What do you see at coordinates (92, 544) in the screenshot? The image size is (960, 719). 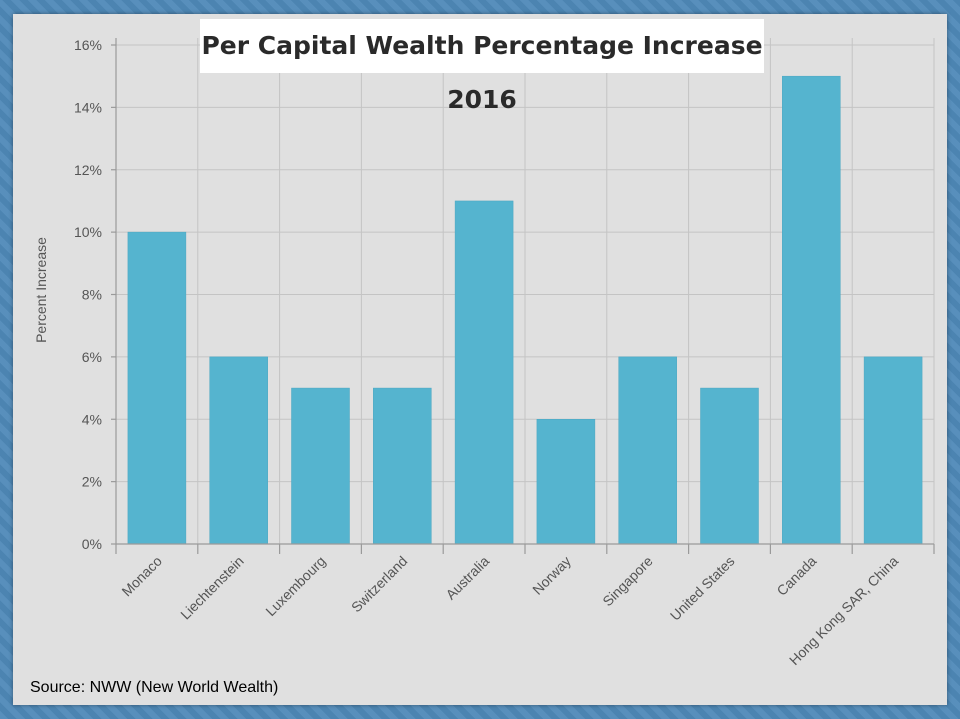 I see `y-tick-label: 0%` at bounding box center [92, 544].